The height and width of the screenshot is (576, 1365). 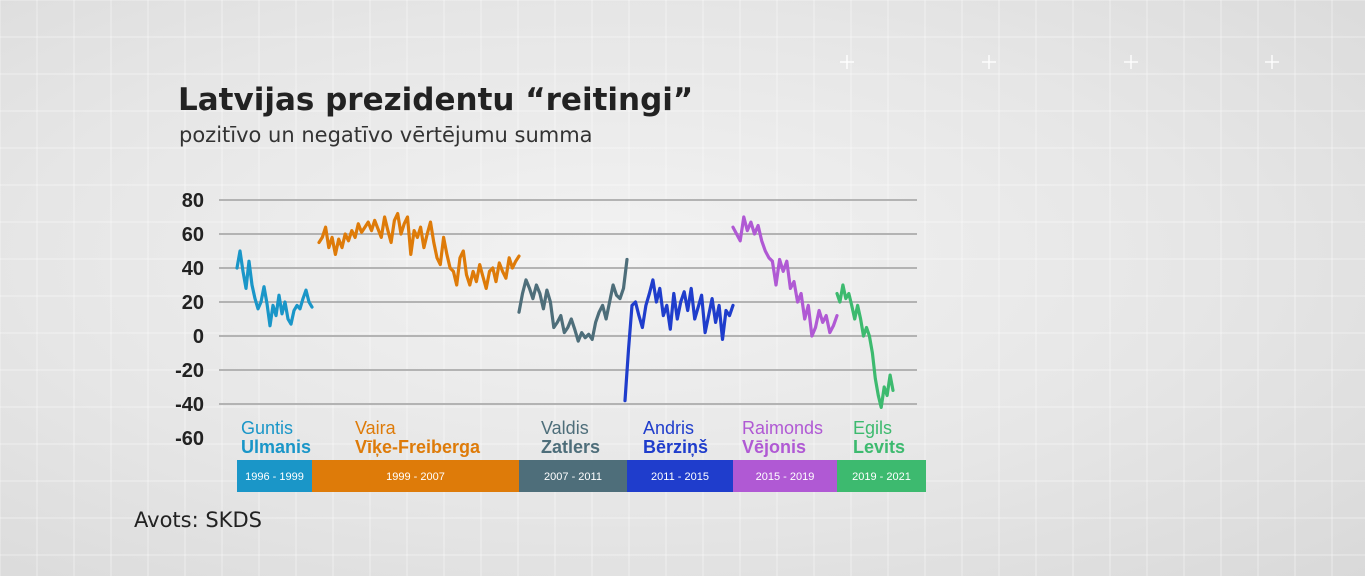 What do you see at coordinates (386, 135) in the screenshot?
I see `chart-subtitle: pozitīvo un negatīvo vērtējumu summa` at bounding box center [386, 135].